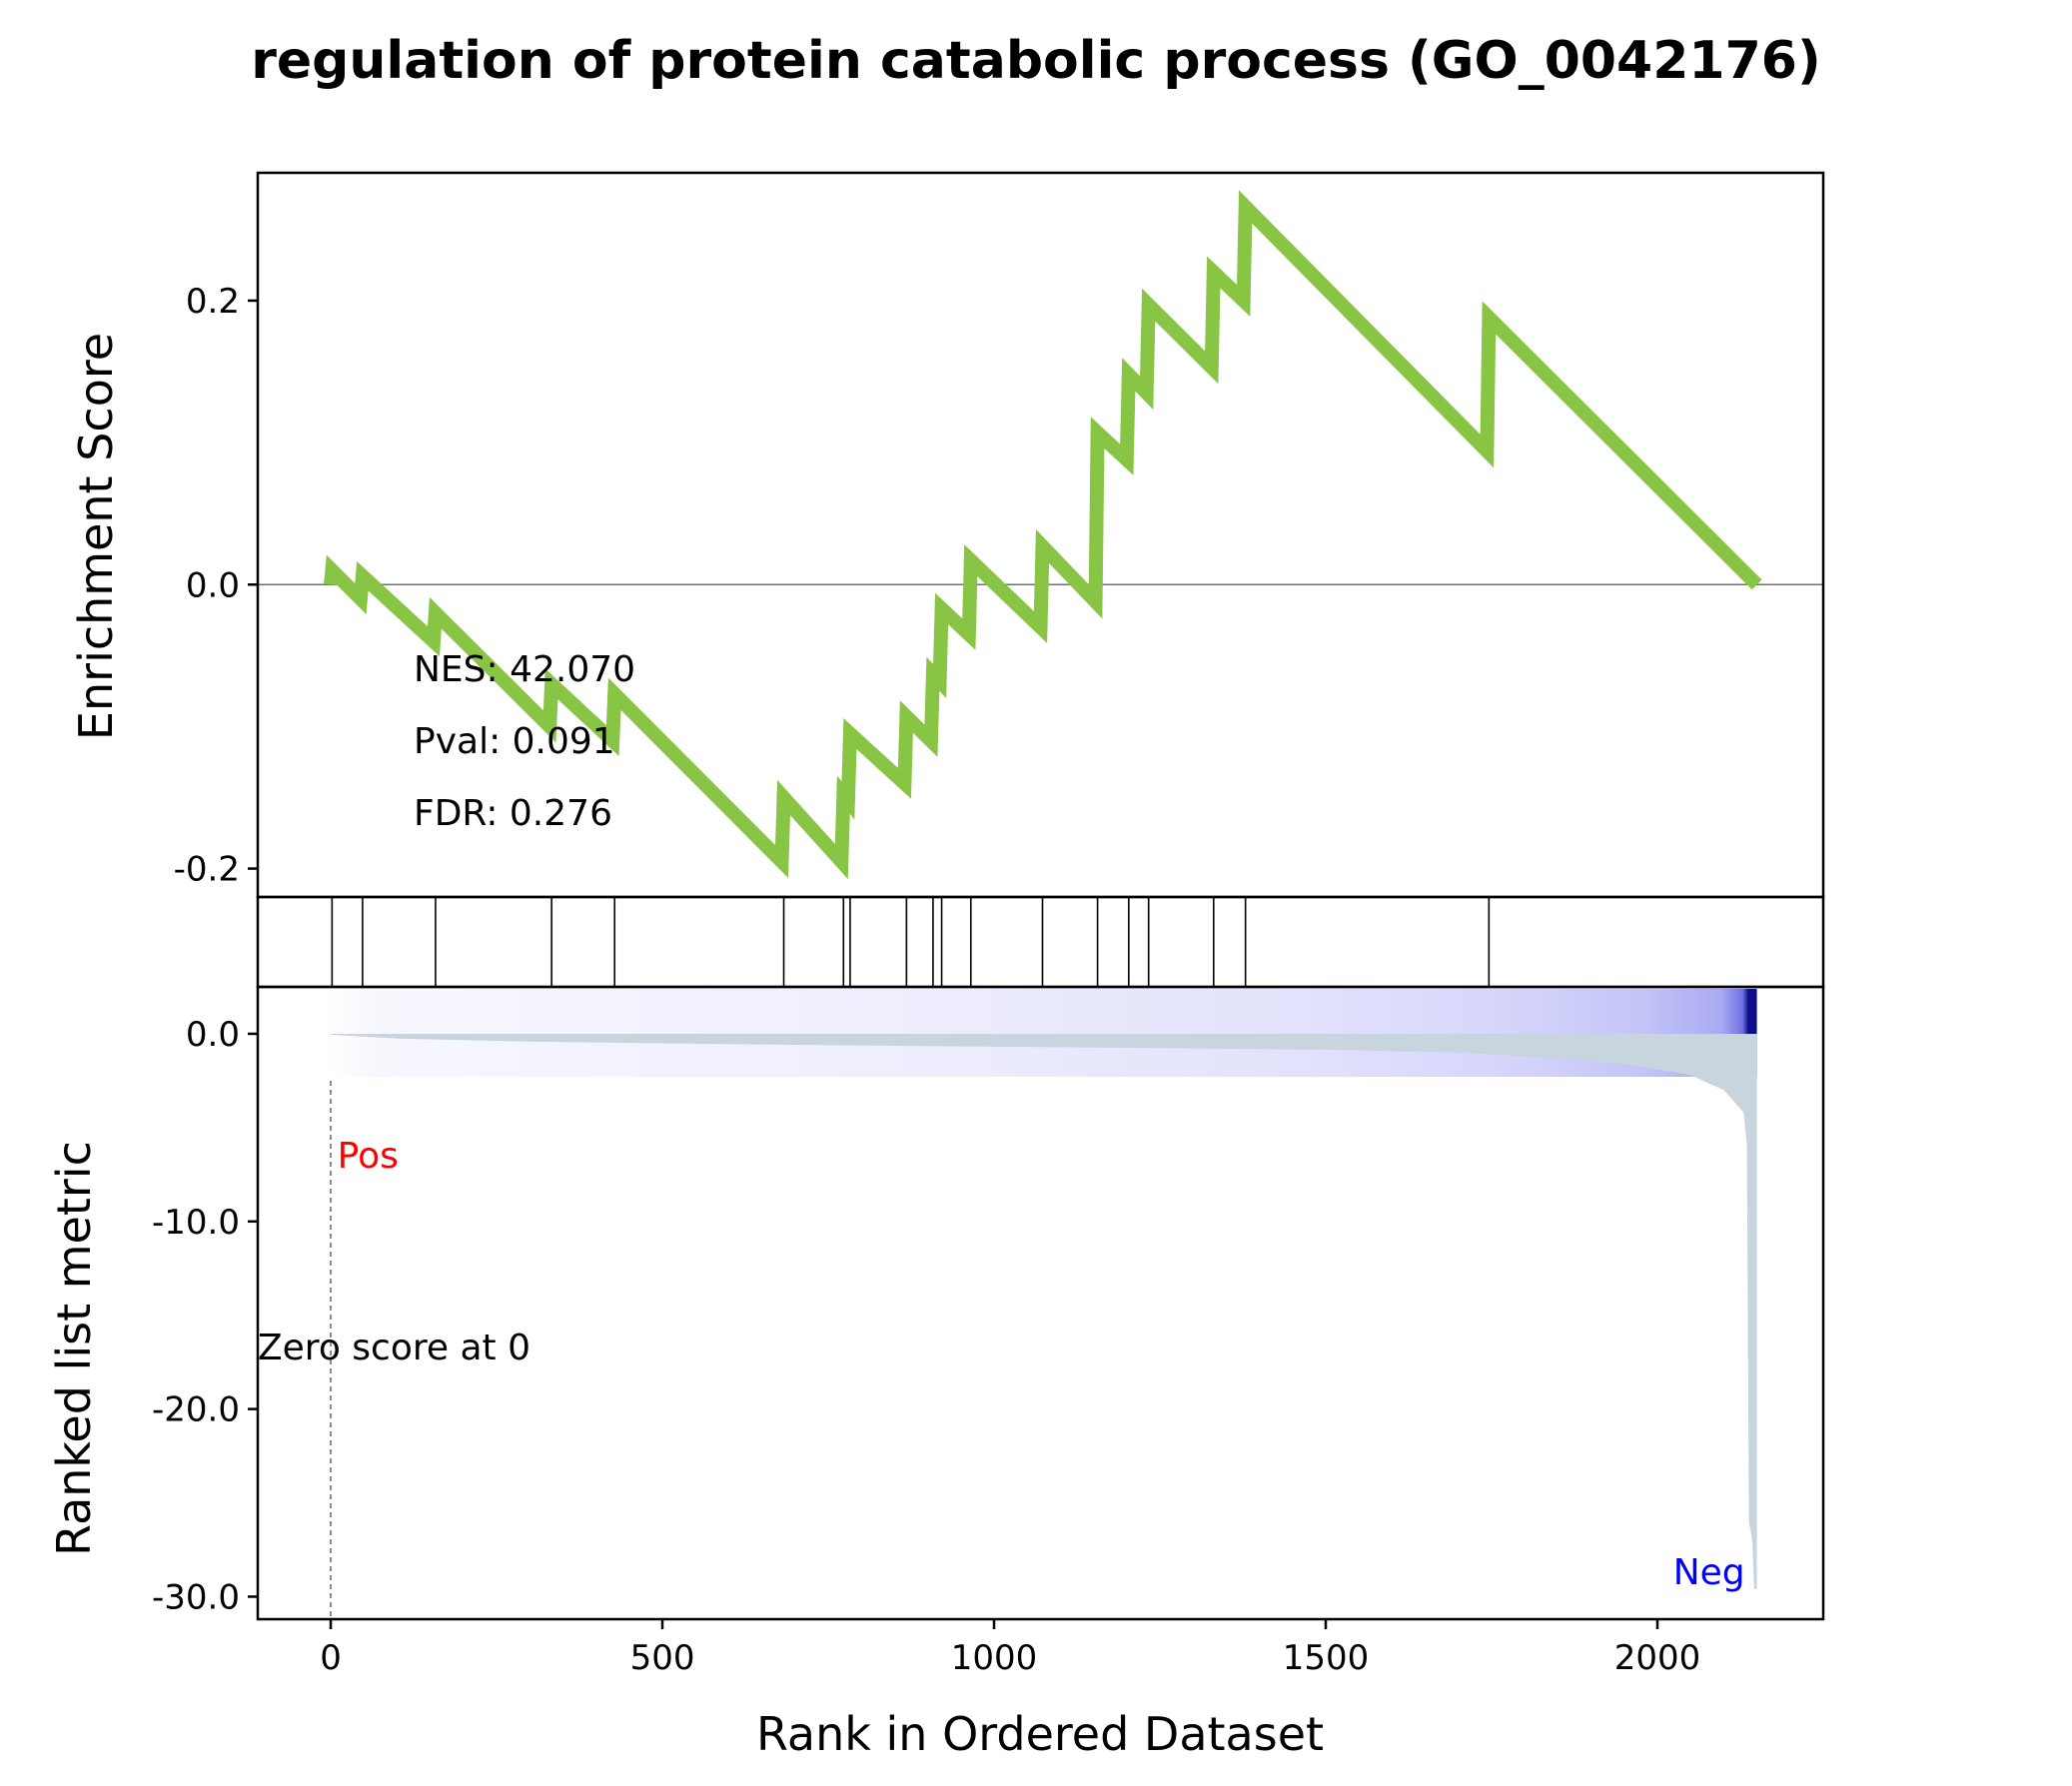  What do you see at coordinates (1709, 1572) in the screenshot?
I see `neg-label: Neg` at bounding box center [1709, 1572].